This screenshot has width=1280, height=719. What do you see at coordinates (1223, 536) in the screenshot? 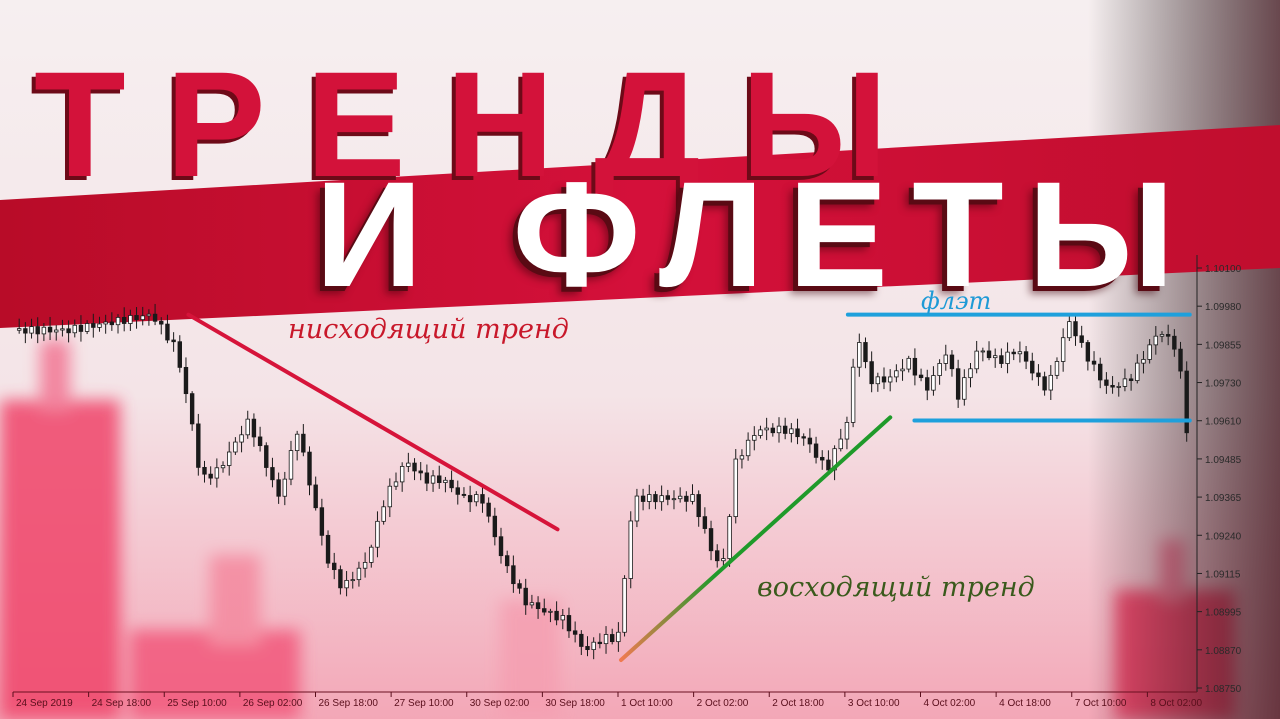
I see `y-tick-label: 1.09240` at bounding box center [1223, 536].